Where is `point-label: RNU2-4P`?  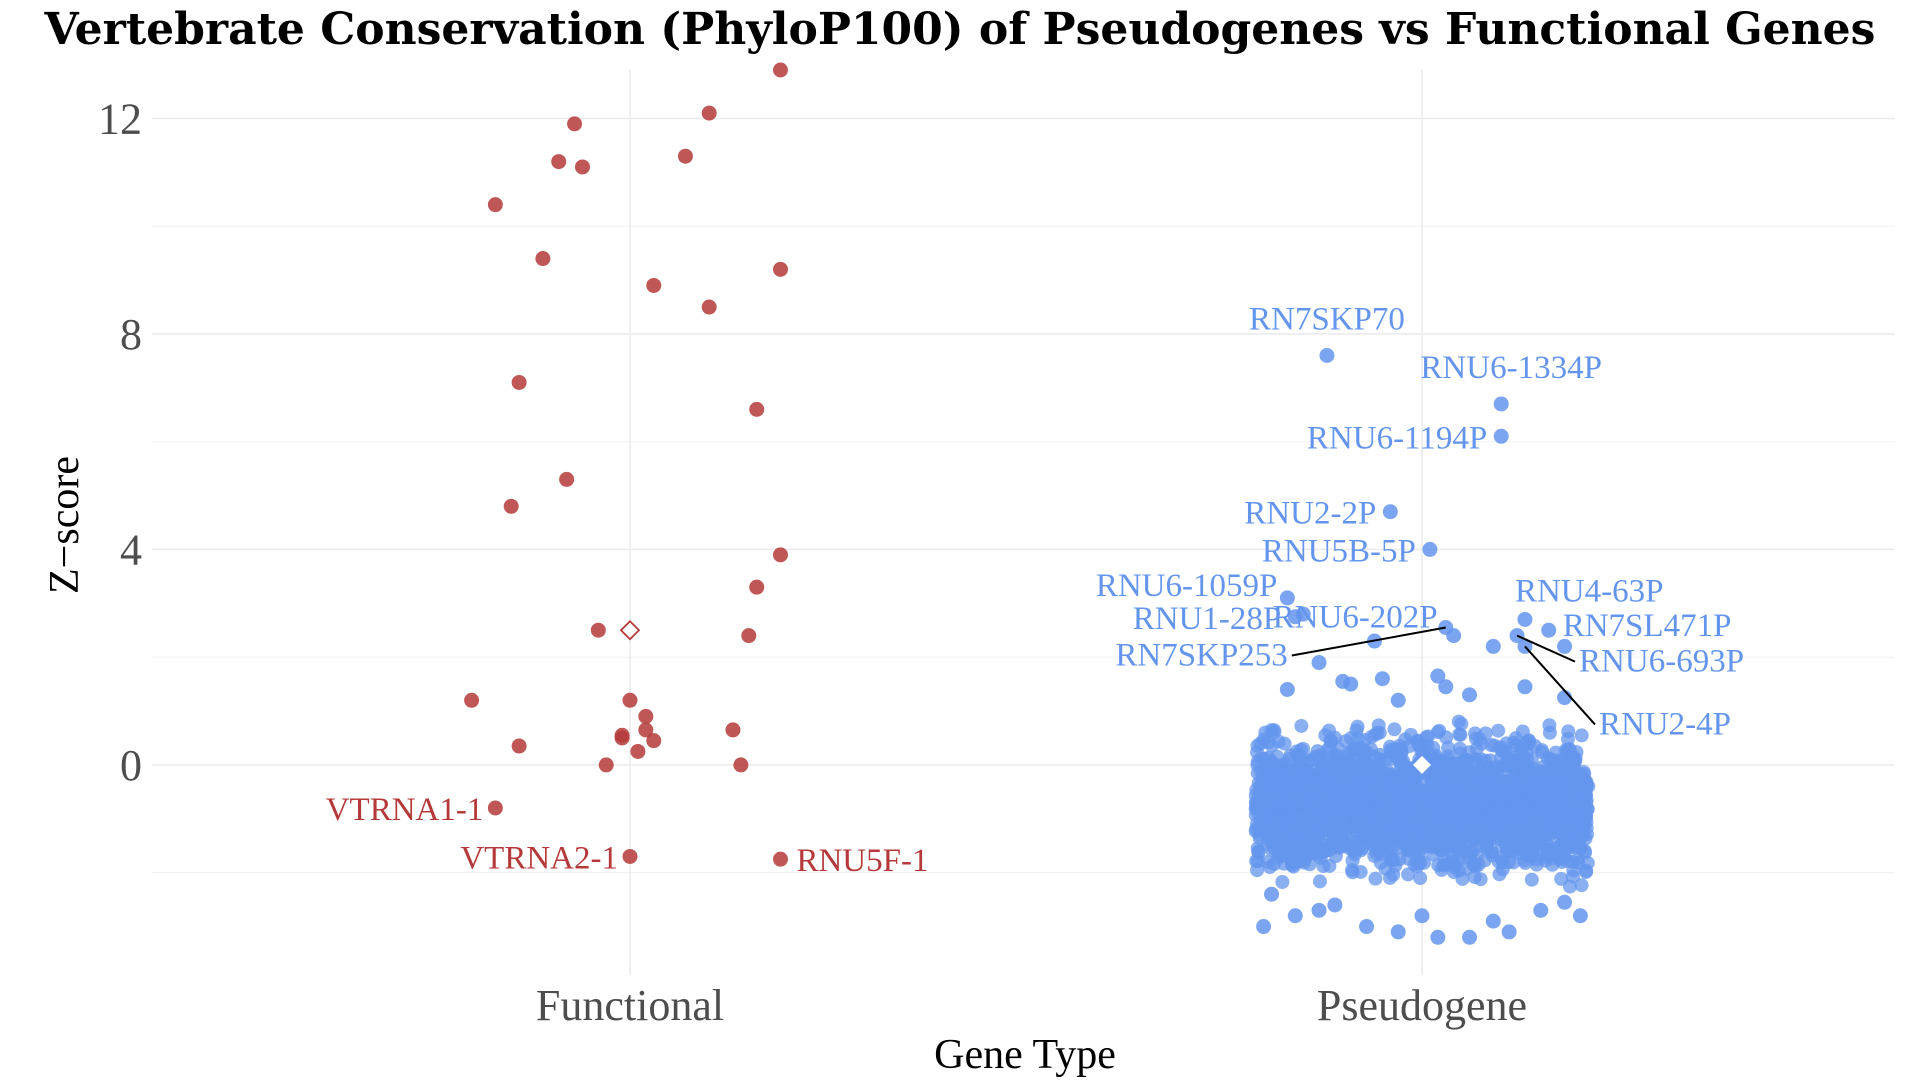
point-label: RNU2-4P is located at coordinates (1665, 724).